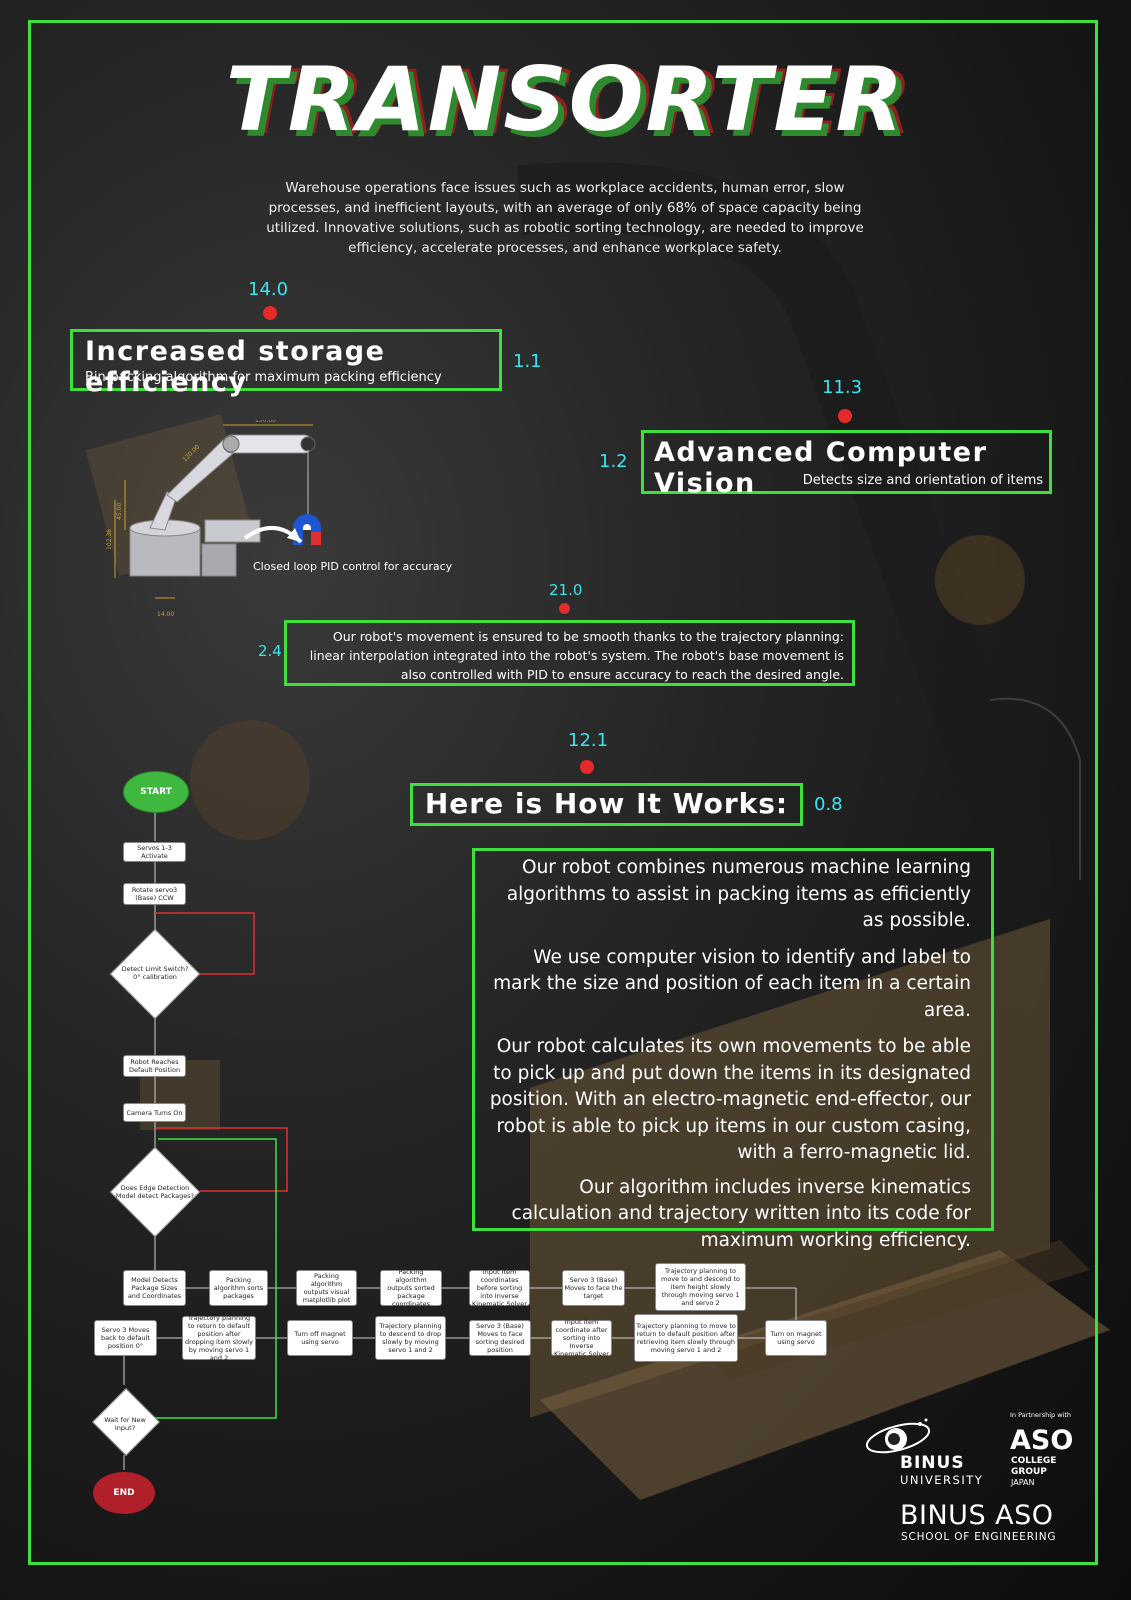 The image size is (1131, 1600). What do you see at coordinates (565, 99) in the screenshot?
I see `page-title: TRANSORTER` at bounding box center [565, 99].